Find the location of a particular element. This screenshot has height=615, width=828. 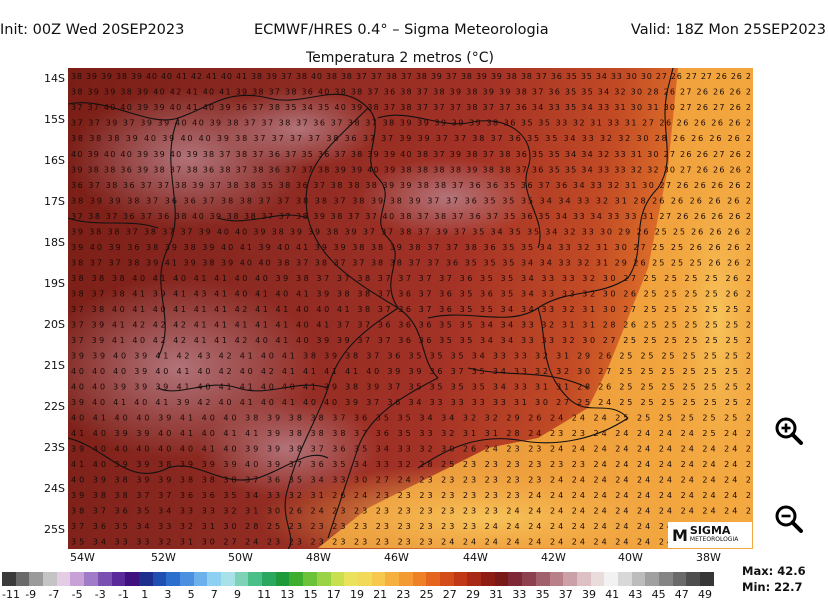

lat-label: 17S is located at coordinates (54, 201).